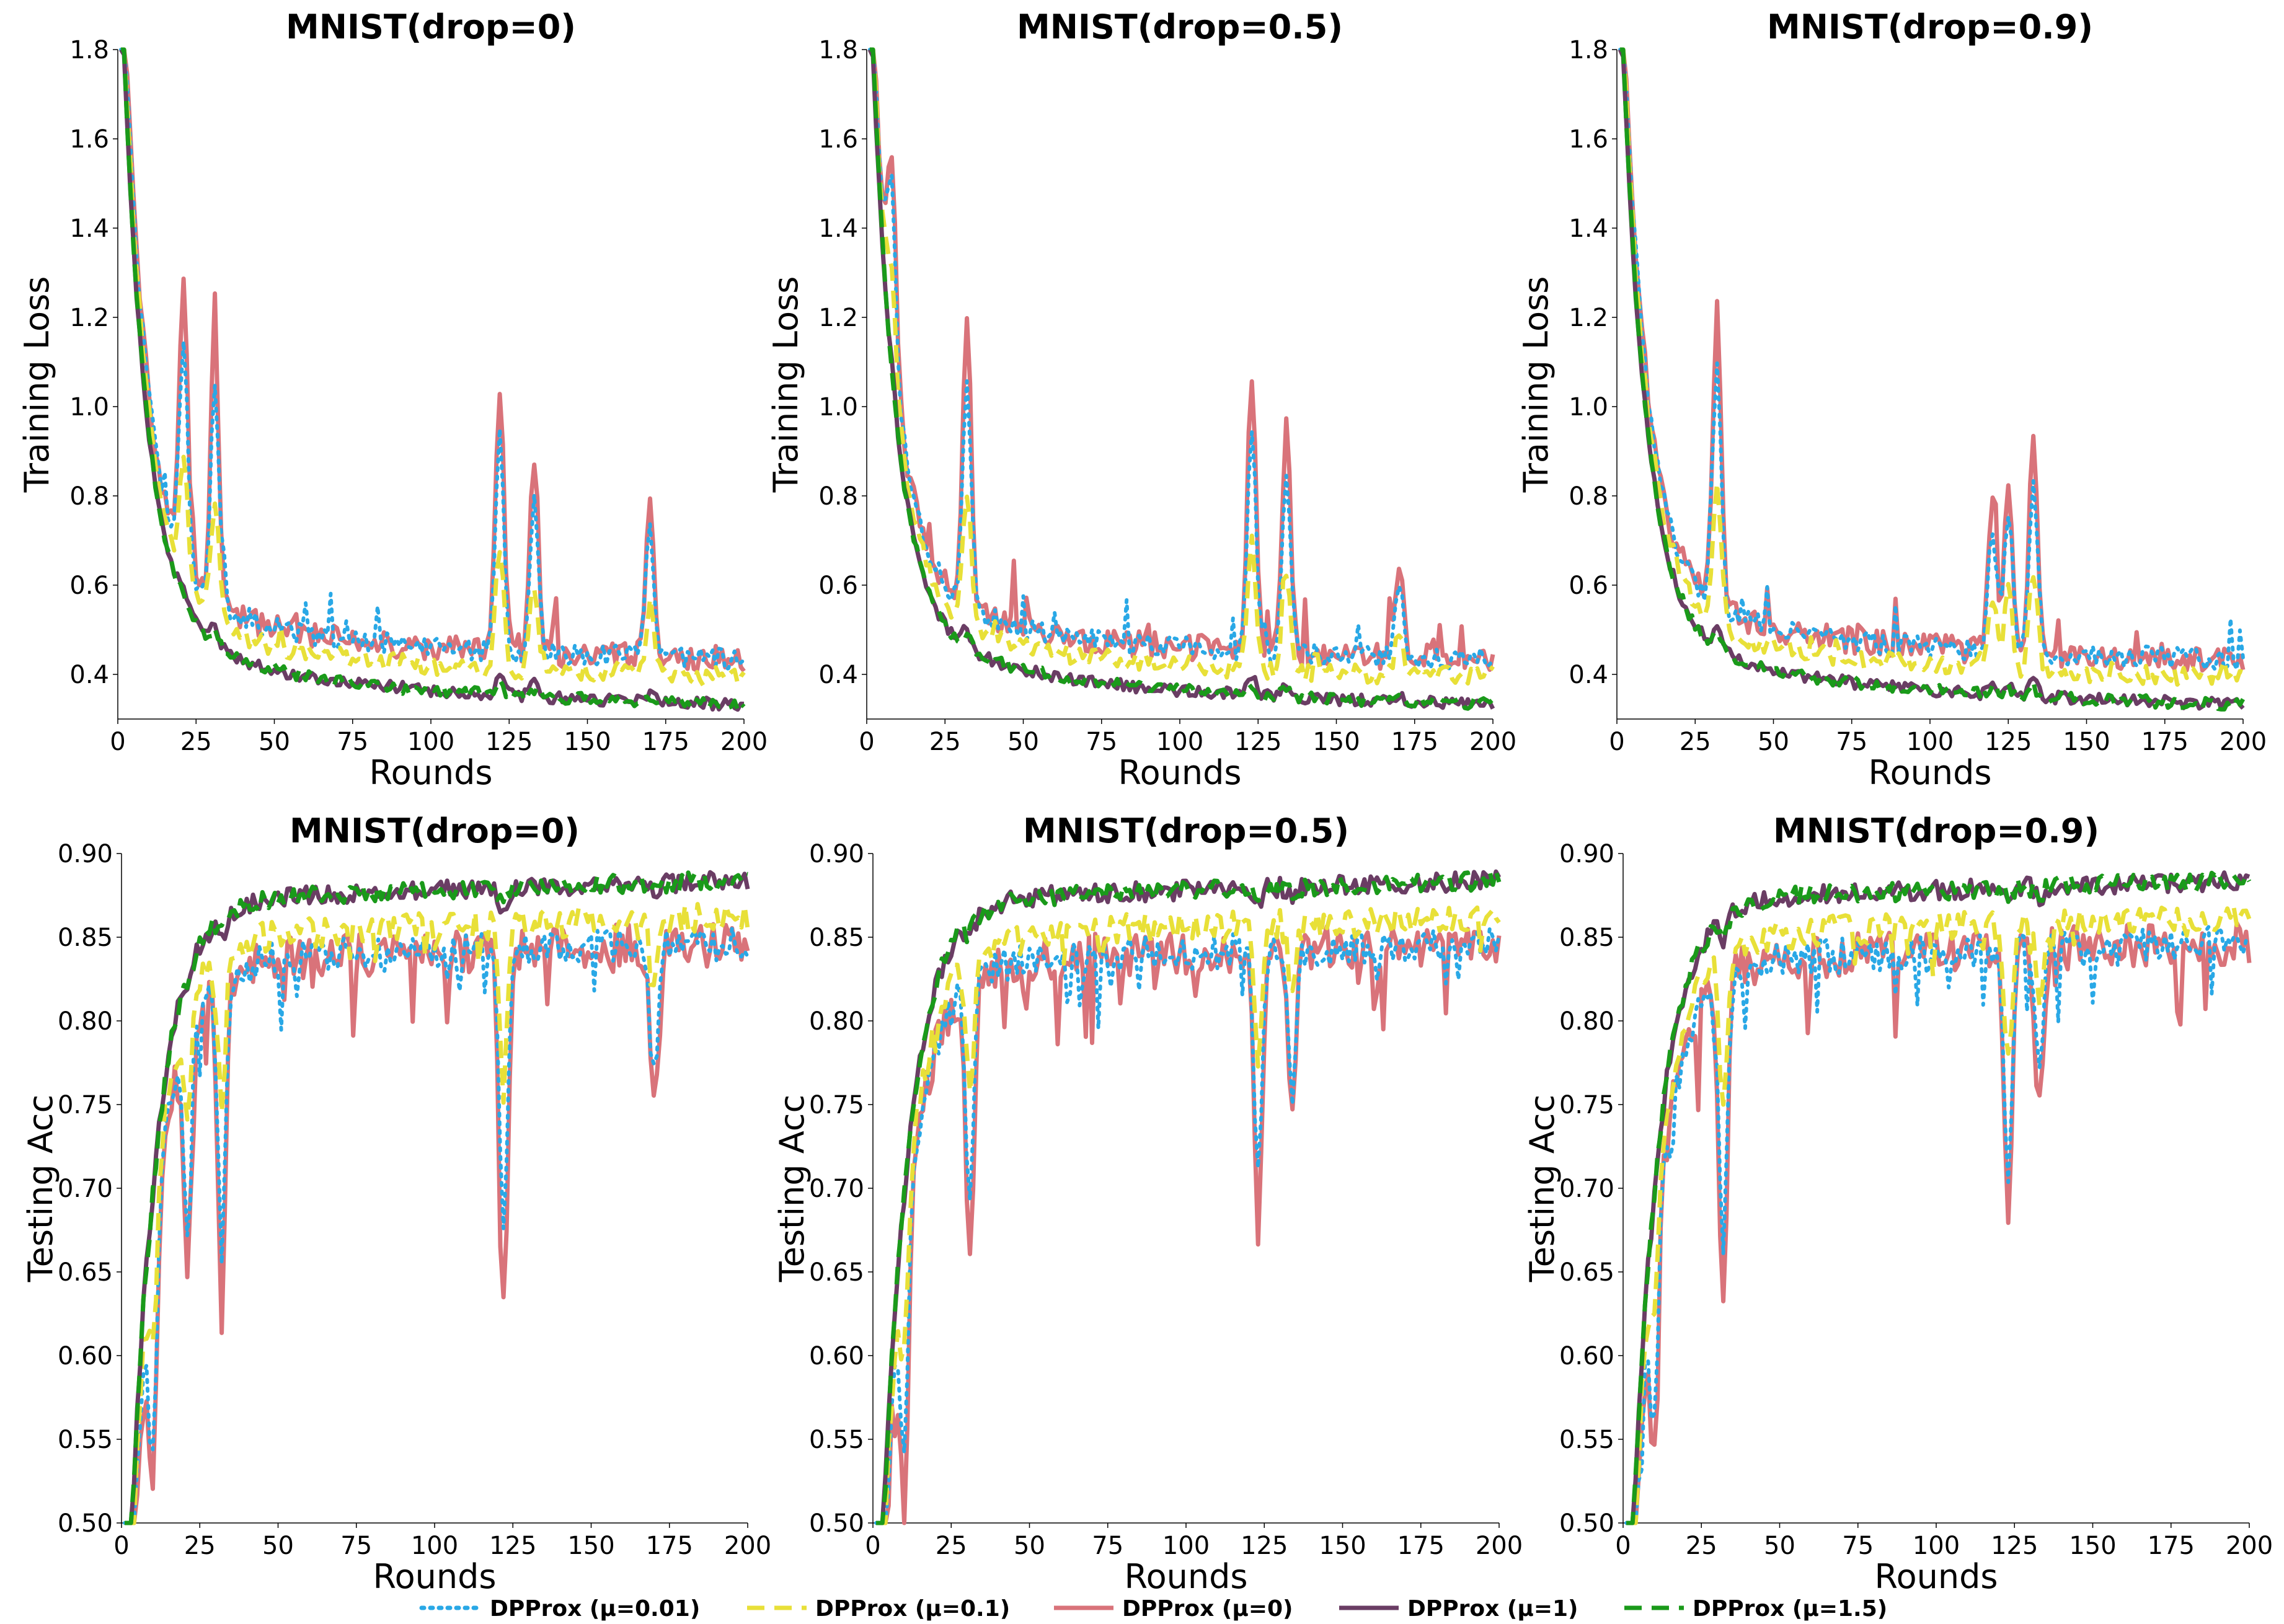 The image size is (2284, 1624). What do you see at coordinates (1930, 26) in the screenshot?
I see `chart-title: MNIST(drop=0.9)` at bounding box center [1930, 26].